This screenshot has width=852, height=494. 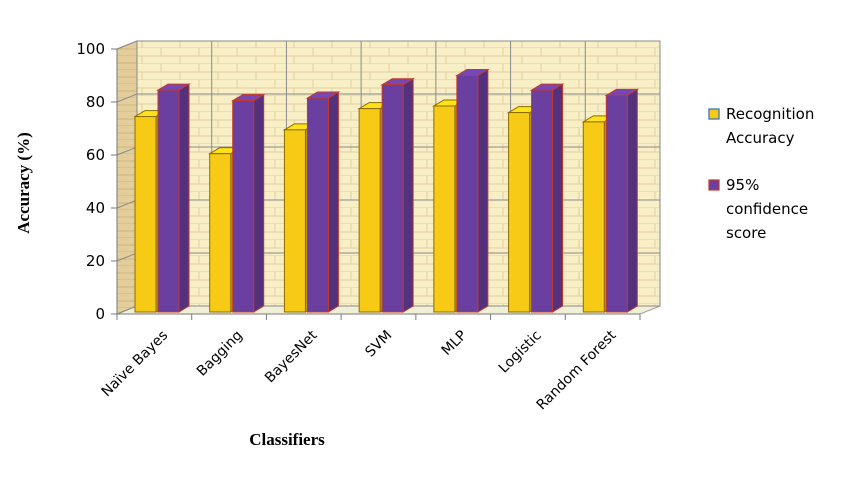 I want to click on x-category-label: Logistic, so click(x=520, y=352).